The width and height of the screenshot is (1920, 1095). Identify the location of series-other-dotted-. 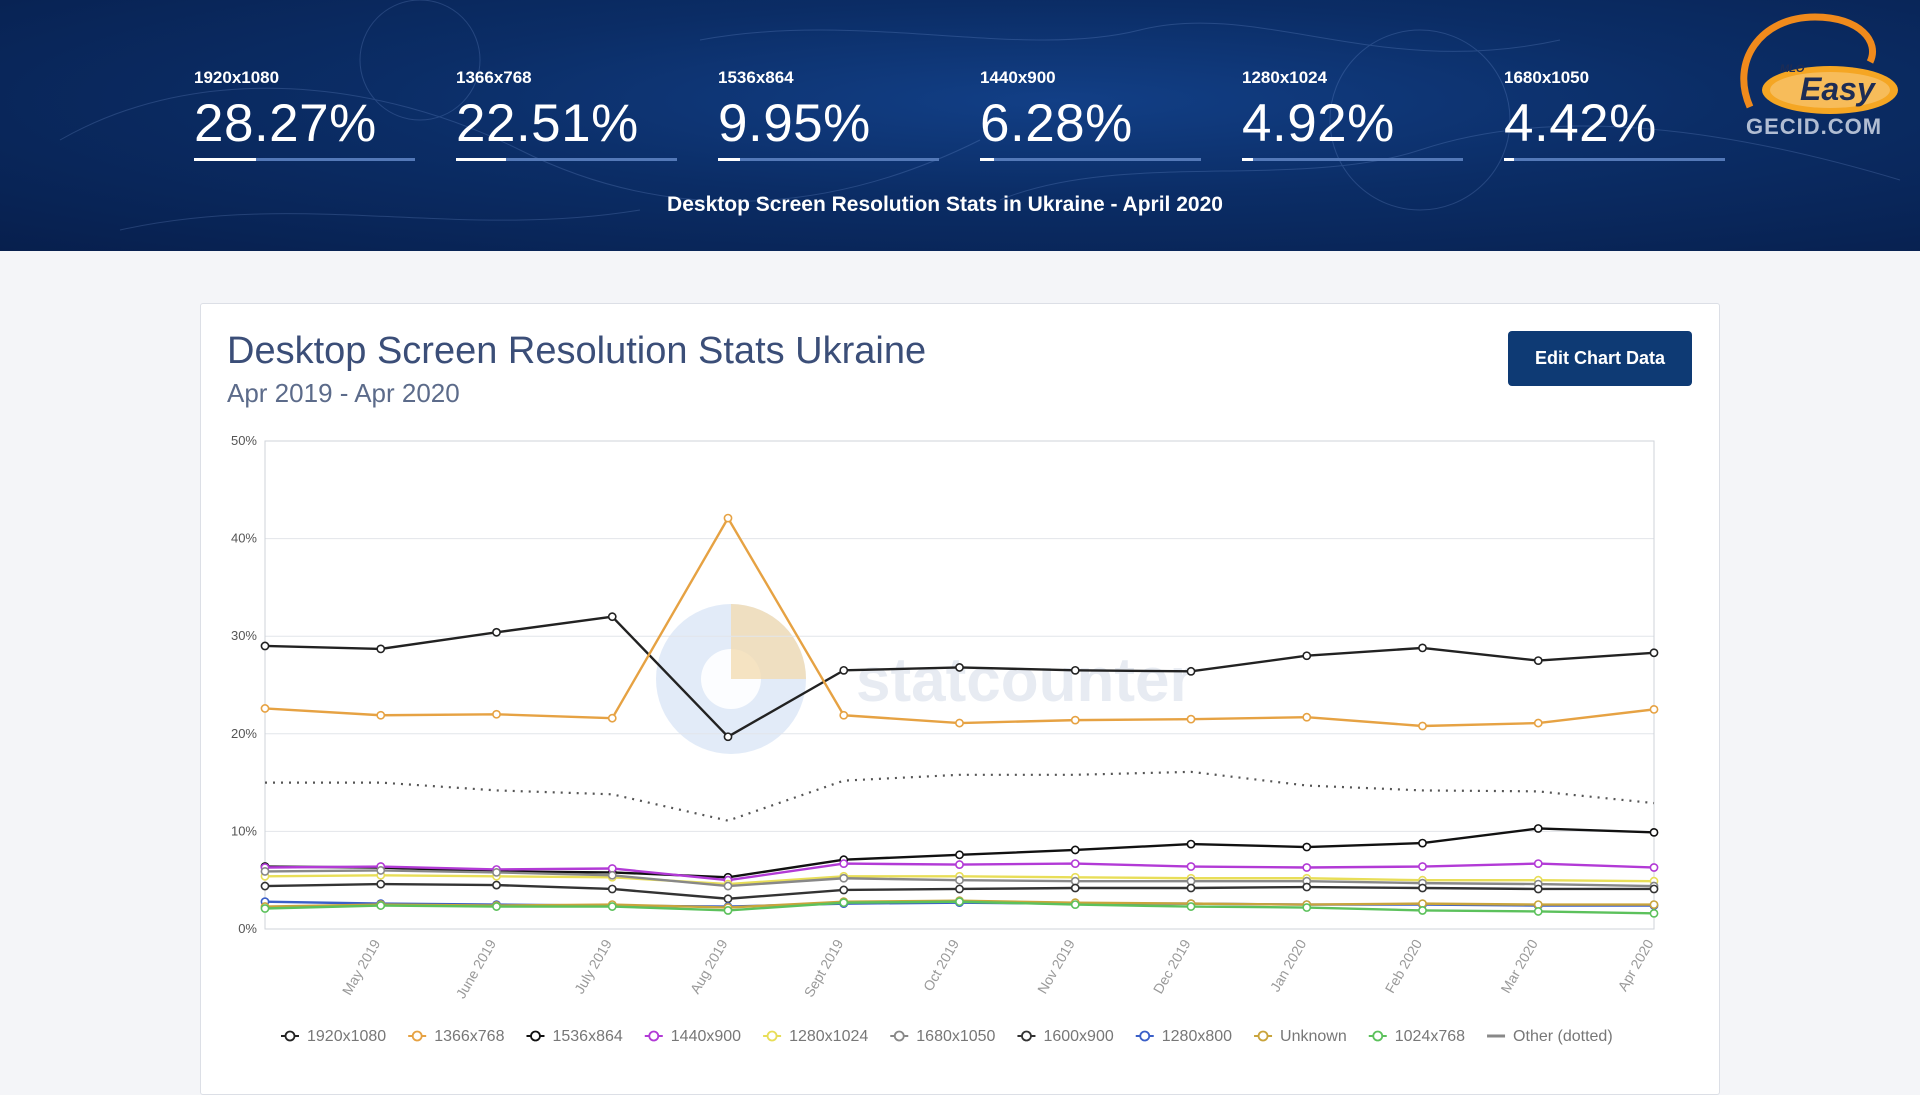
(960, 796).